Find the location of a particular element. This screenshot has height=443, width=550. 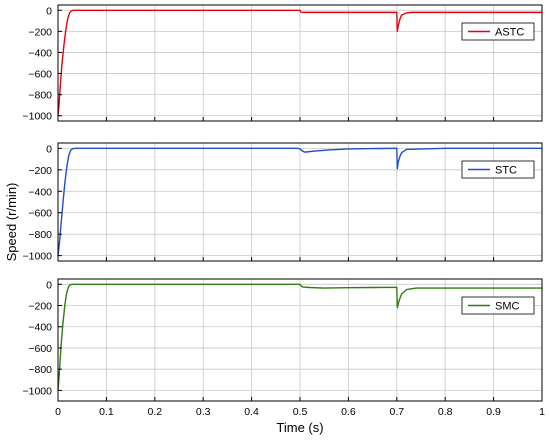

x-tick-label: 0.2 is located at coordinates (154, 412).